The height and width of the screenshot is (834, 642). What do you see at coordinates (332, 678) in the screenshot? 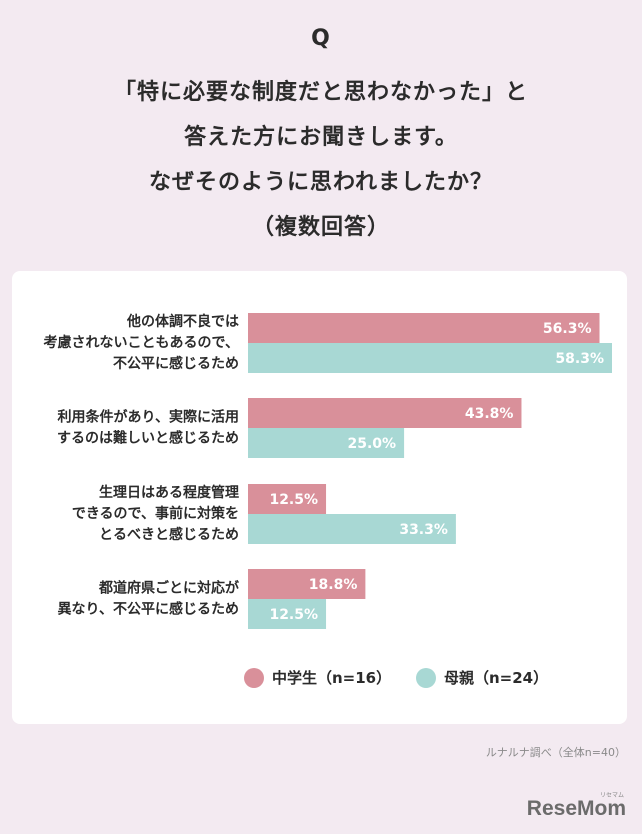
I see `legend-label: 中学生（n=16）` at bounding box center [332, 678].